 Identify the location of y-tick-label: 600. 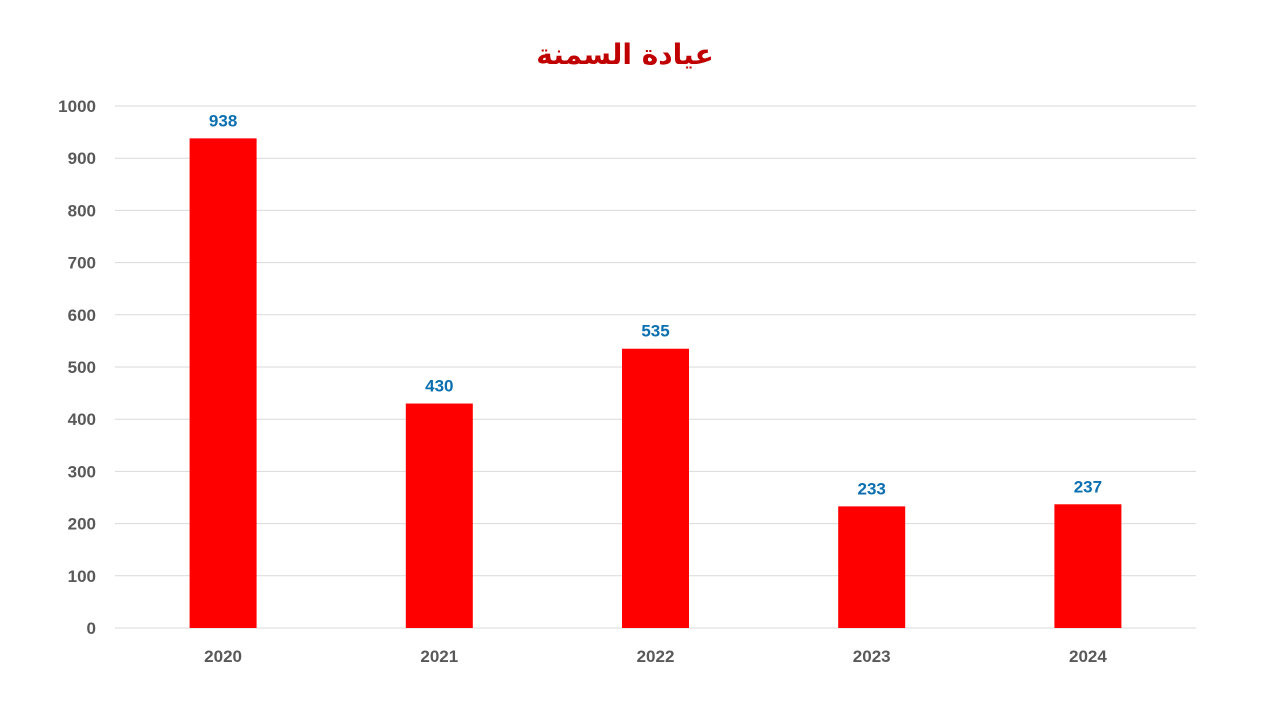
(82, 315).